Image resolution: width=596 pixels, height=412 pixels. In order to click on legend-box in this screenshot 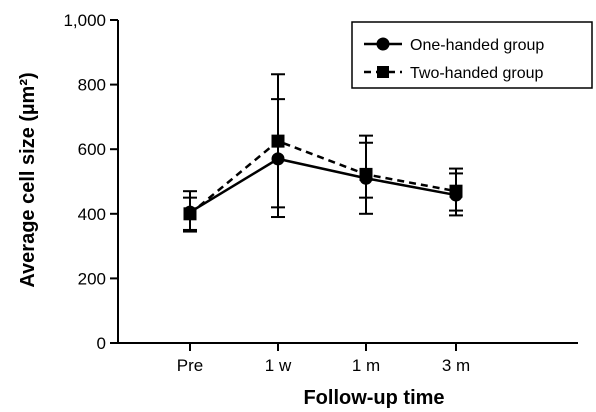, I will do `click(472, 55)`.